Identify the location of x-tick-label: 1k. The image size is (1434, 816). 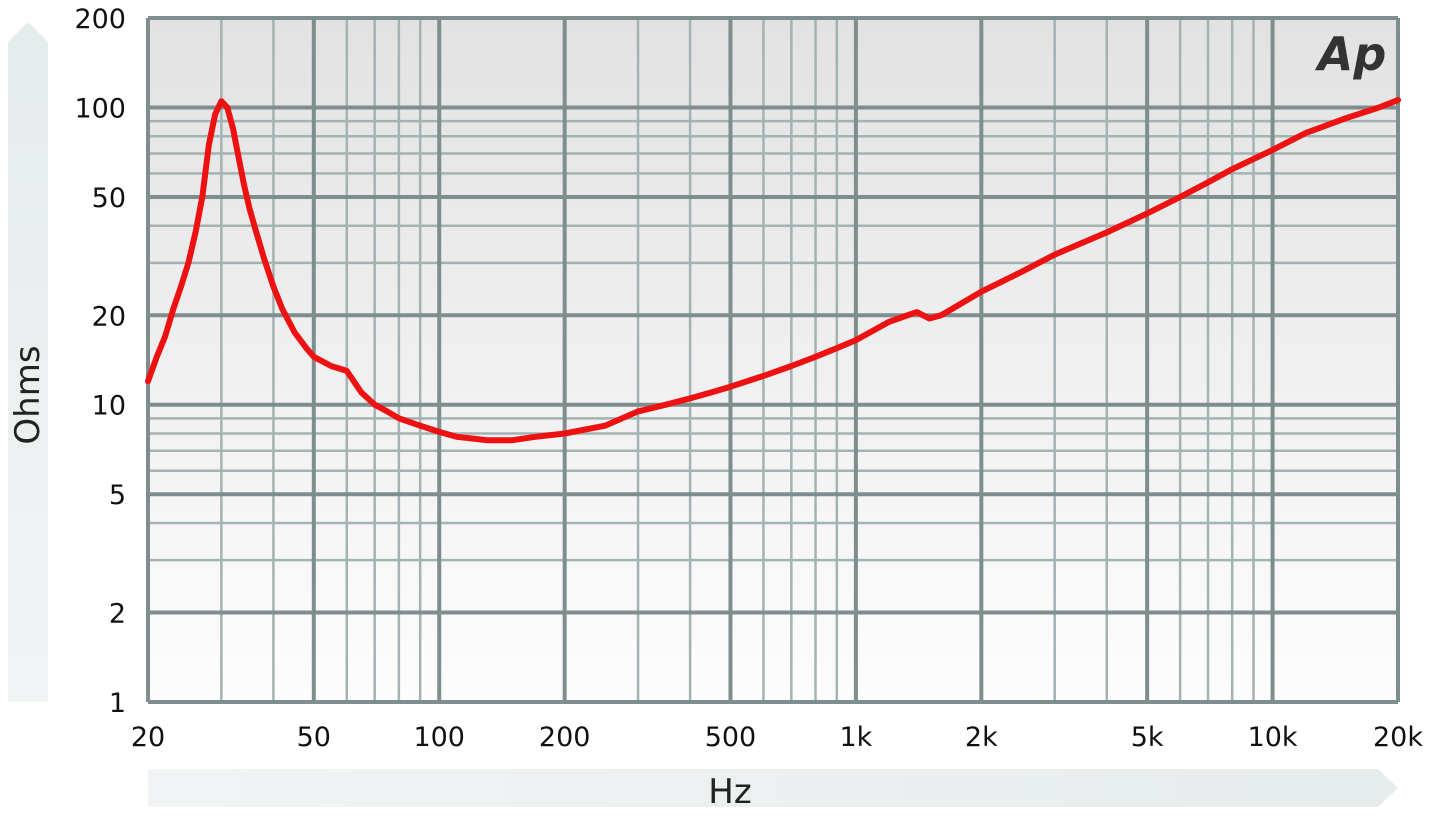
(855, 737).